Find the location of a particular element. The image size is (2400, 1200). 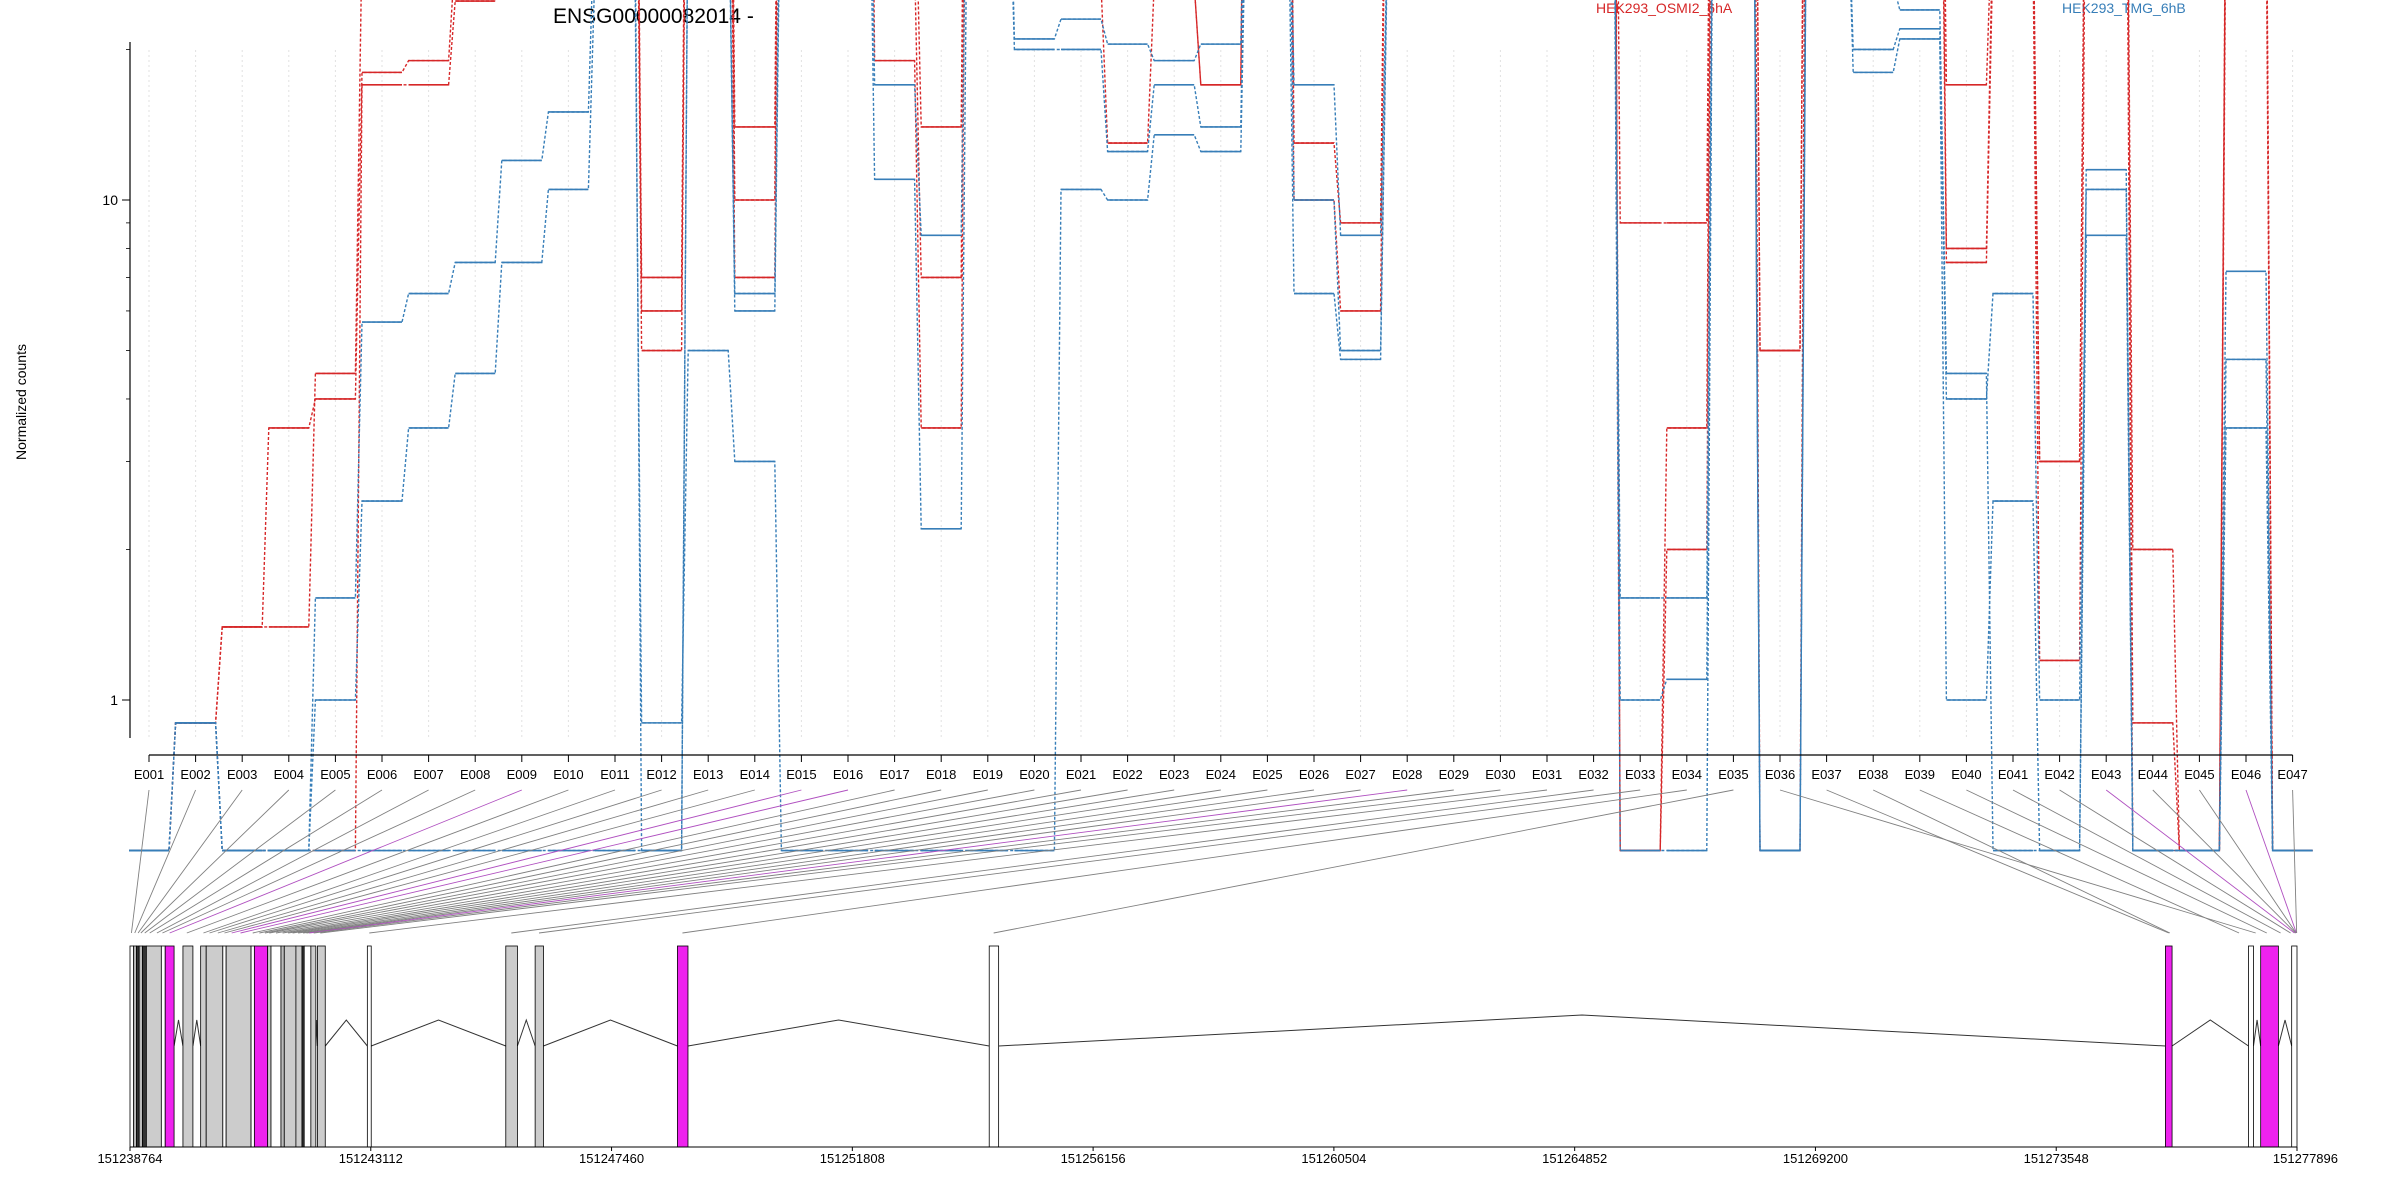

exon-box-E020 is located at coordinates (299, 1046).